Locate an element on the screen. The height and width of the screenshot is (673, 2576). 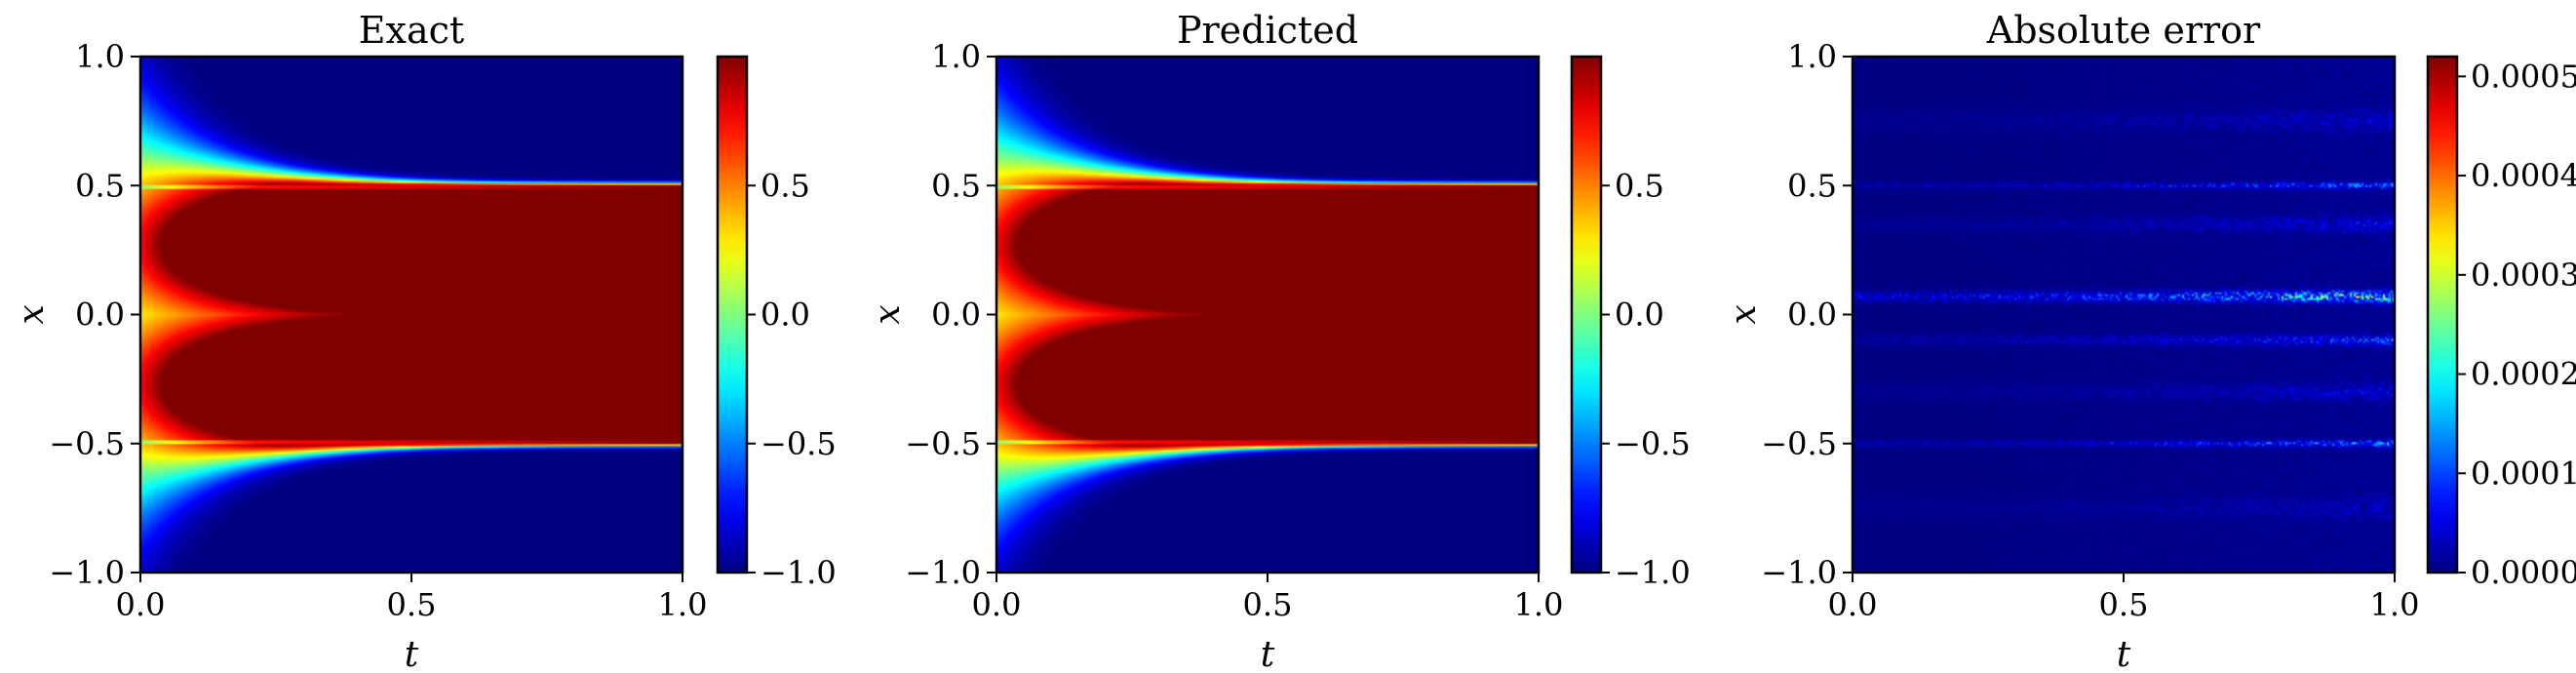
colorbar-tick-label: 0.0002 is located at coordinates (2523, 374).